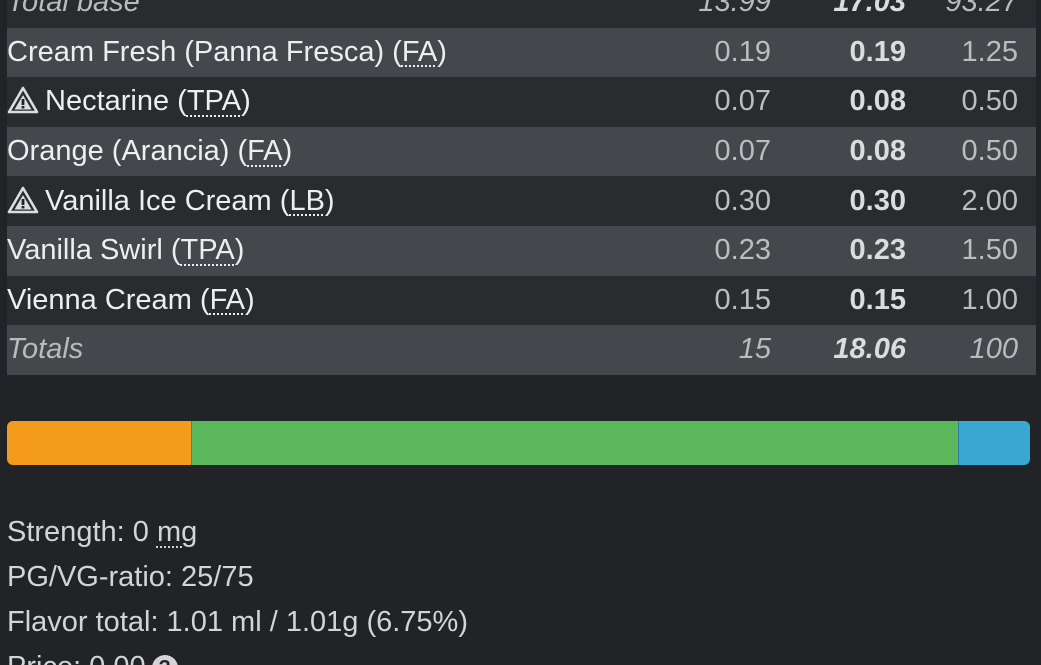  Describe the element at coordinates (706, 14) in the screenshot. I see `ml-cell: 13.99` at that location.